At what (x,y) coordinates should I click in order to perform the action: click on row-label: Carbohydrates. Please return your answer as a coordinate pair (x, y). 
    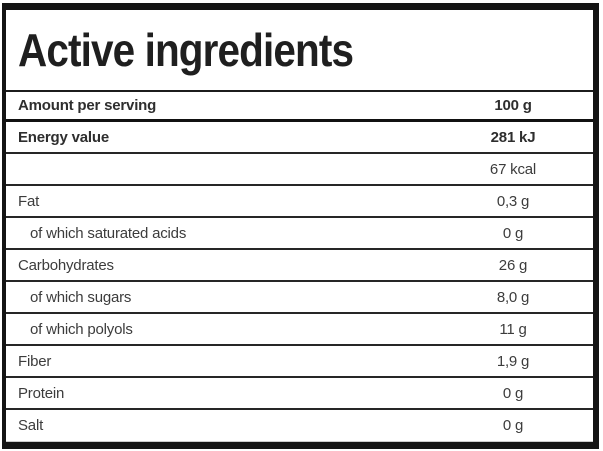
    Looking at the image, I should click on (66, 265).